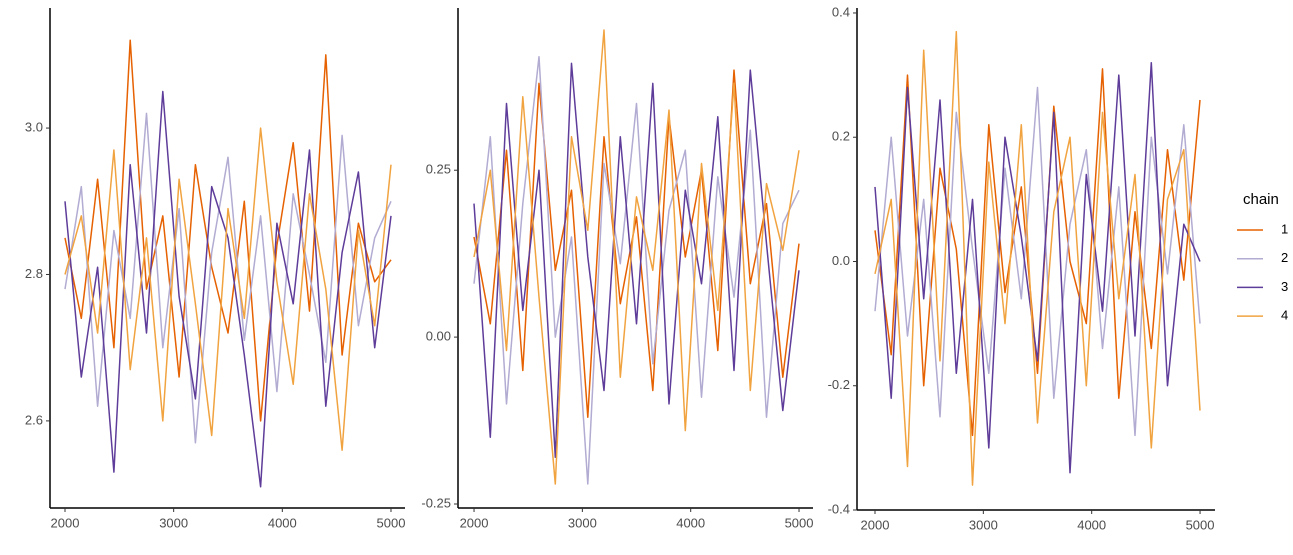 Image resolution: width=1293 pixels, height=555 pixels. I want to click on y-tick-label: -0.25, so click(436, 502).